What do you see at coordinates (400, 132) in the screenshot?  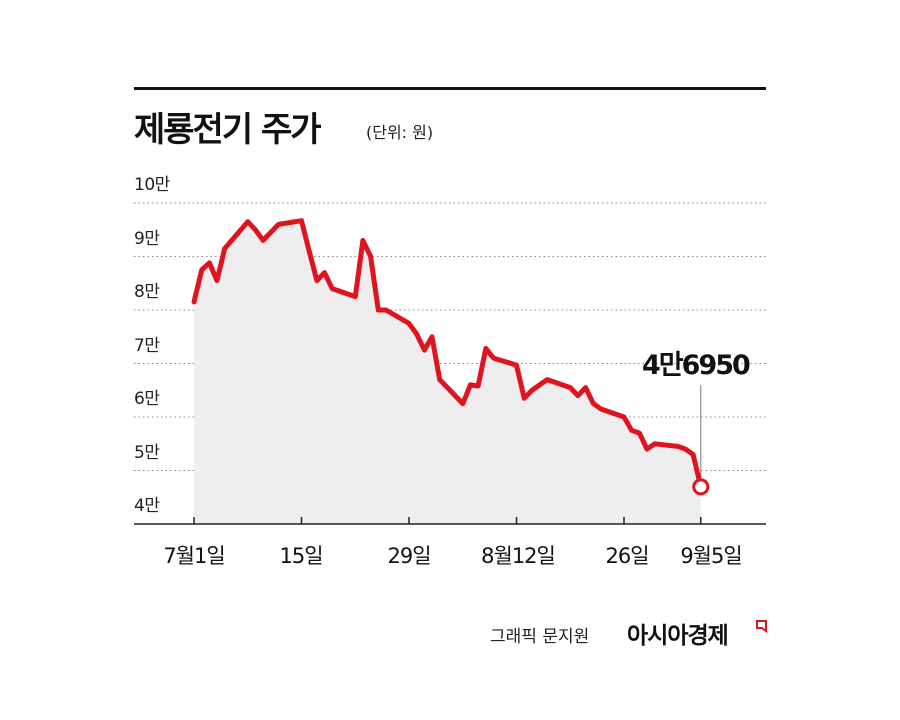 I see `unit-label: (단위: 원)` at bounding box center [400, 132].